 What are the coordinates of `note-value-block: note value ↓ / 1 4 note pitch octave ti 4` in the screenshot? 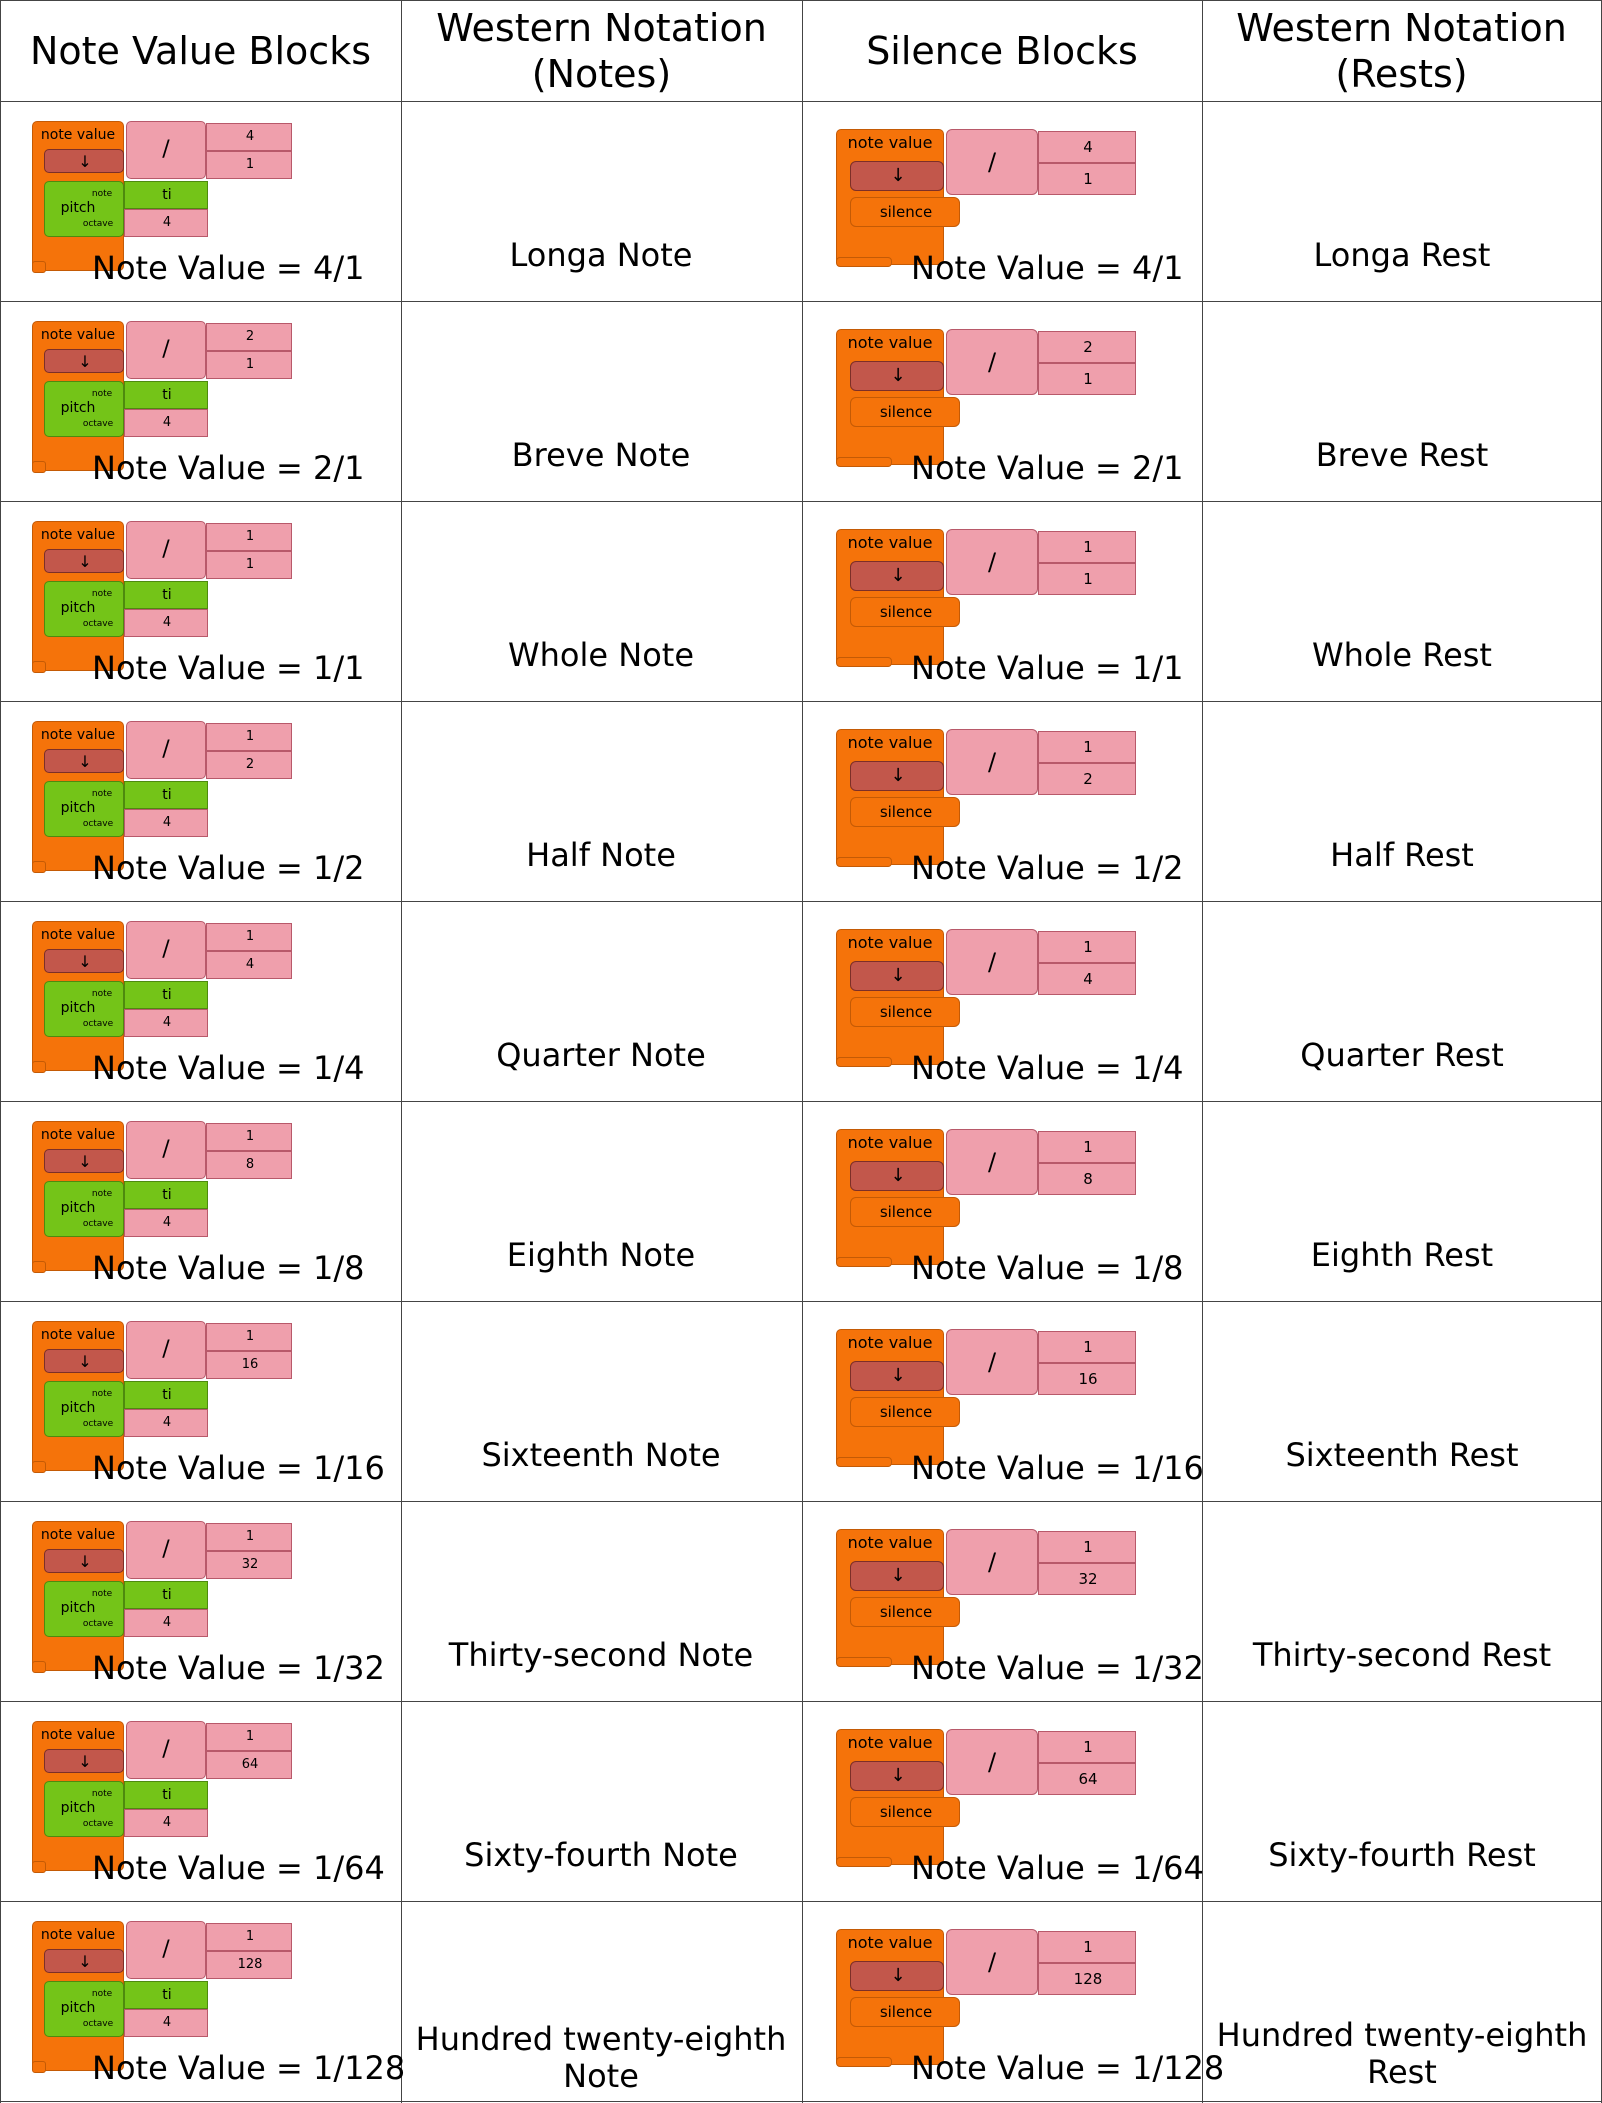 It's located at (167, 997).